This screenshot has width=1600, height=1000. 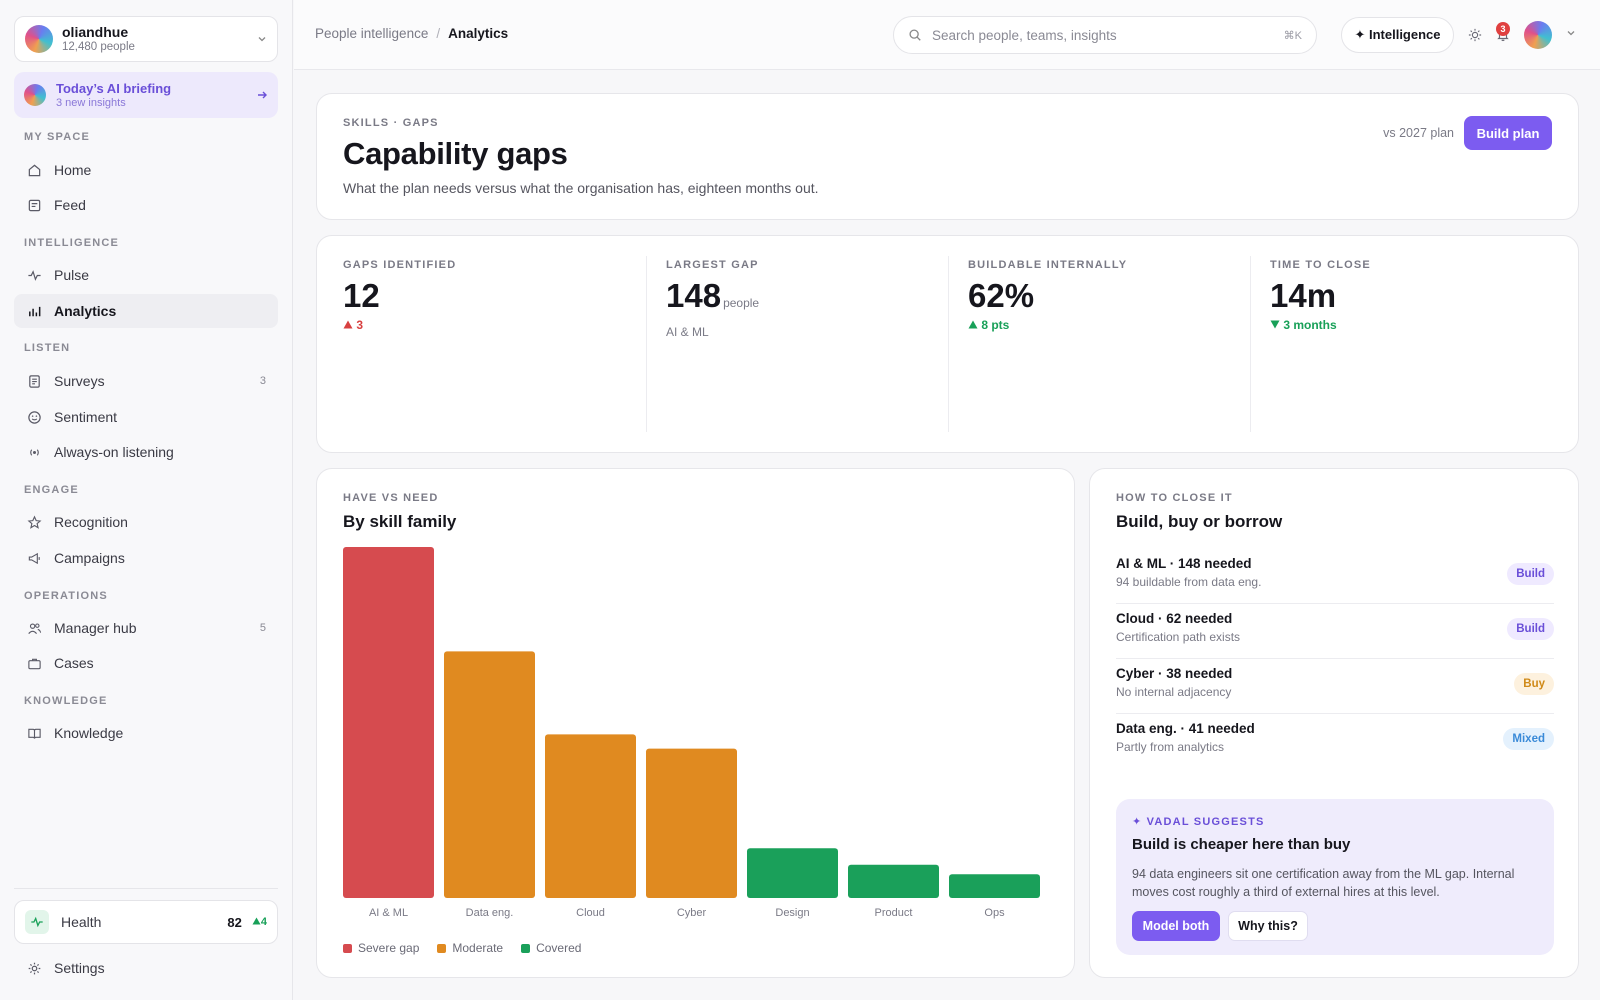 What do you see at coordinates (1320, 265) in the screenshot?
I see `stat-label: TIME TO CLOSE` at bounding box center [1320, 265].